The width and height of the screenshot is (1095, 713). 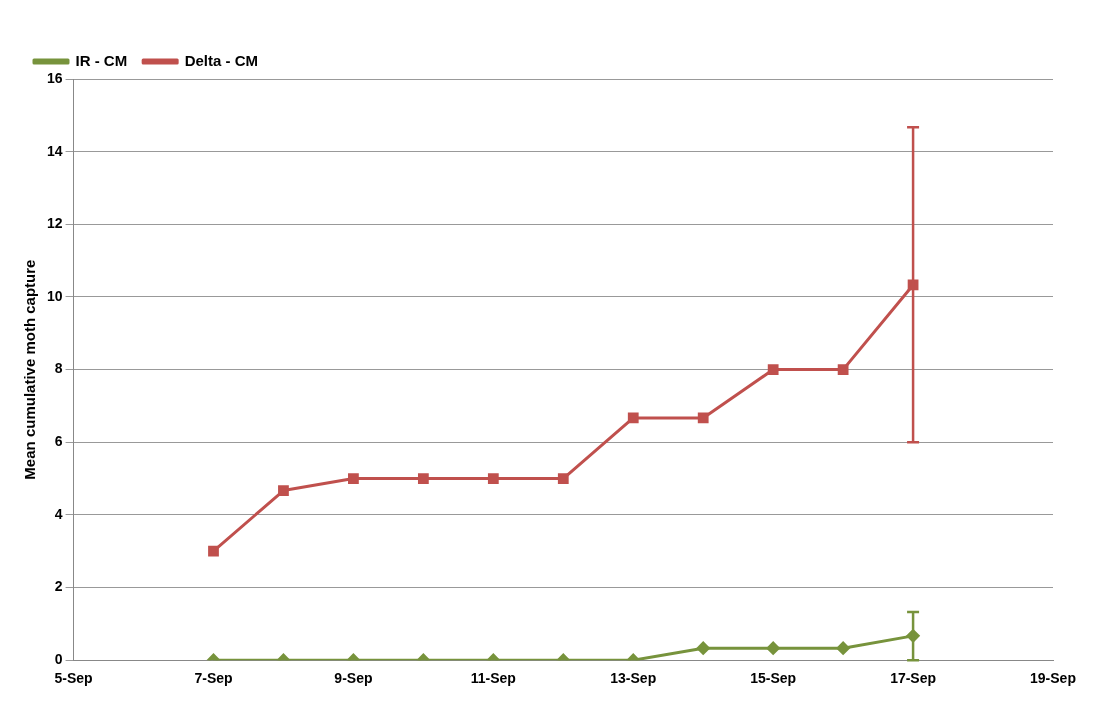 I want to click on y-tick-label: 16, so click(x=54, y=77).